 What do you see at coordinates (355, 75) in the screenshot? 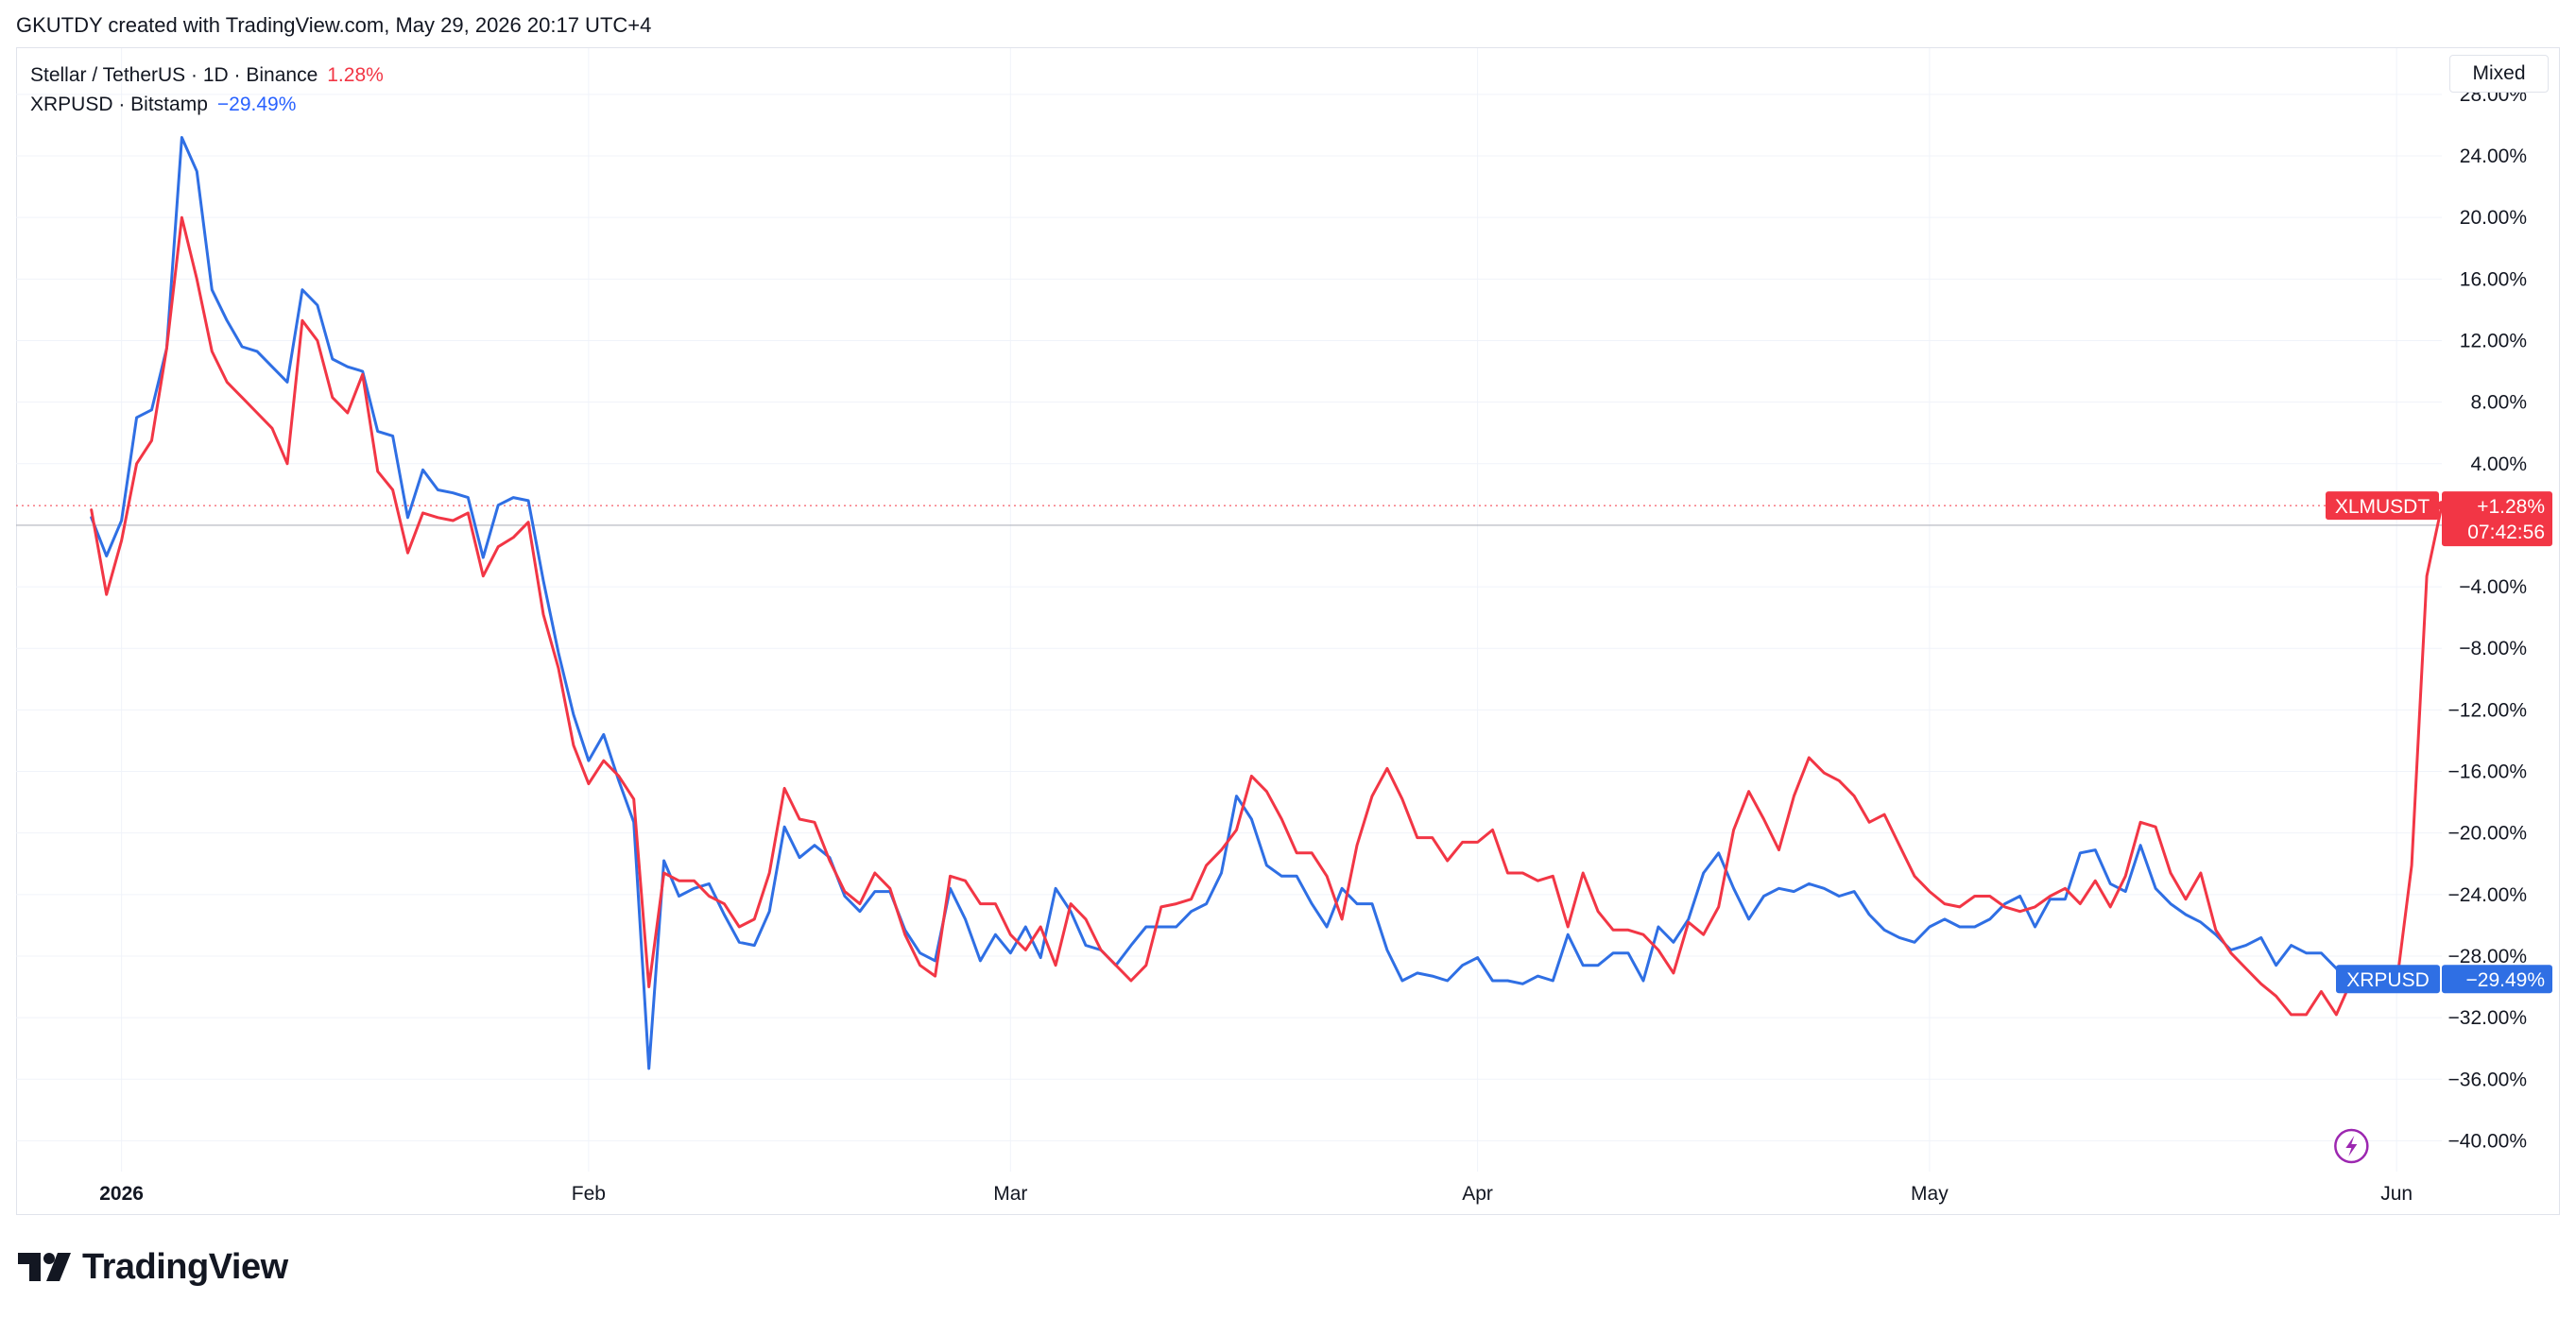
I see `legend-value-xlm: 1.28%` at bounding box center [355, 75].